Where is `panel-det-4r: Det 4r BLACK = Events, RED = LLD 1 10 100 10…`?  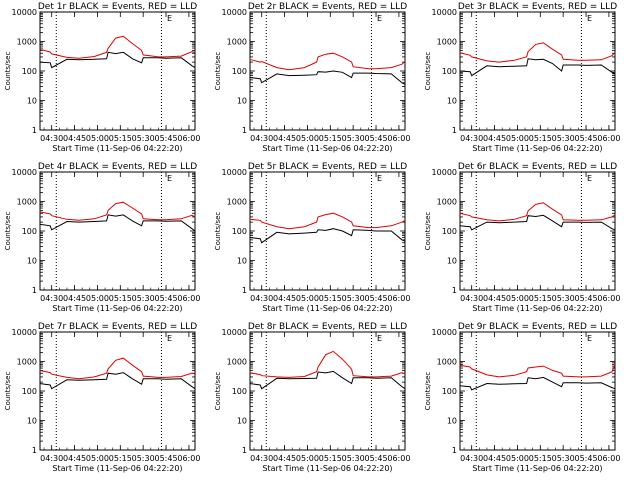 panel-det-4r: Det 4r BLACK = Events, RED = LLD 1 10 100 10… is located at coordinates (102, 237).